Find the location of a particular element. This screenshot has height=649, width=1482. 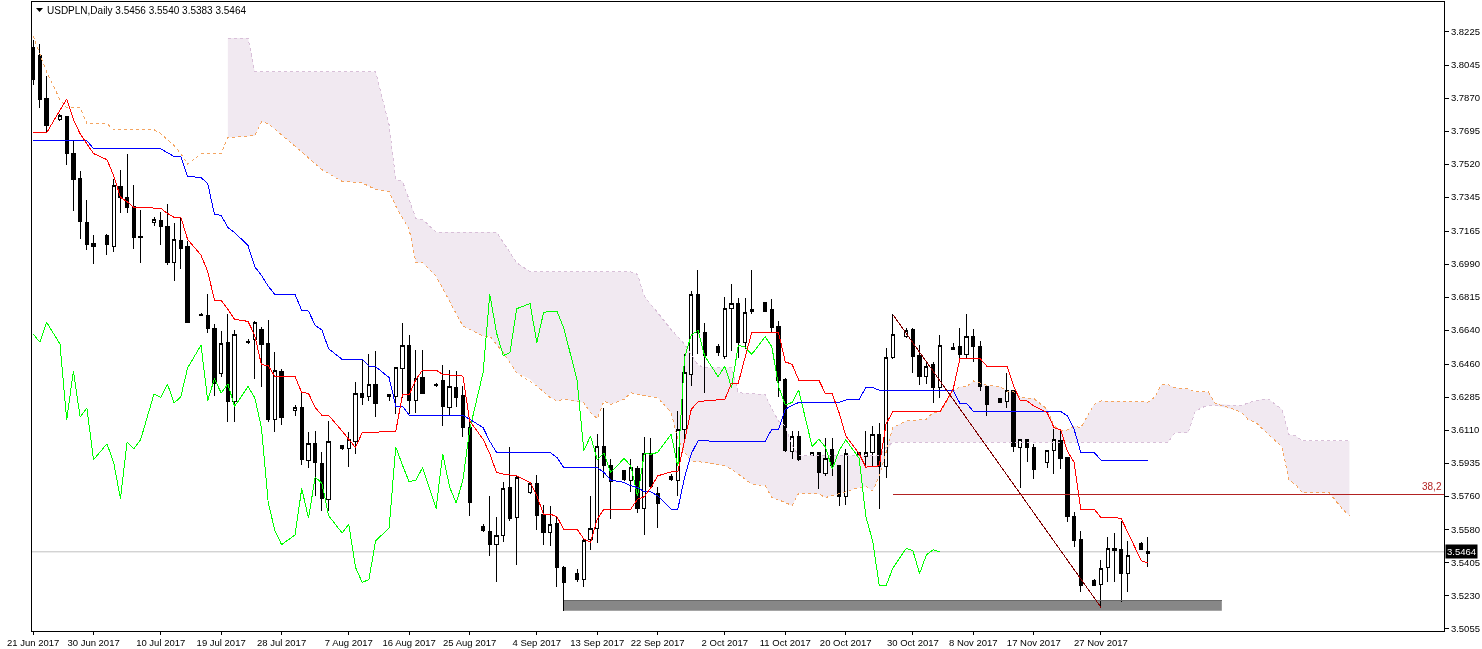

x-tick-label: 8 Nov 2017 is located at coordinates (973, 643).